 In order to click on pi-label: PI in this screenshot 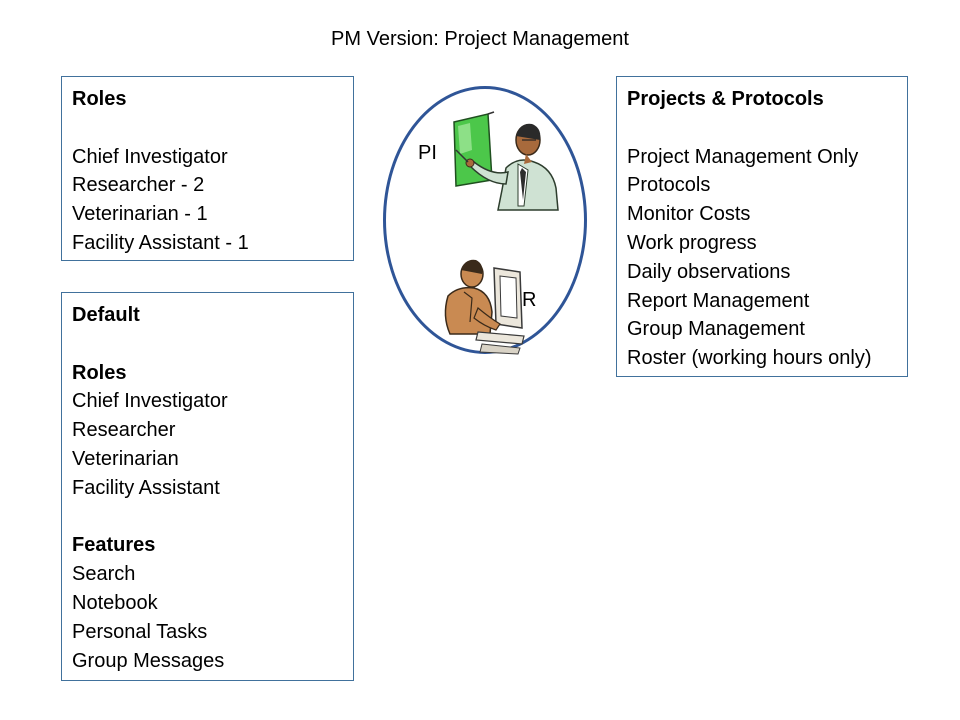, I will do `click(427, 153)`.